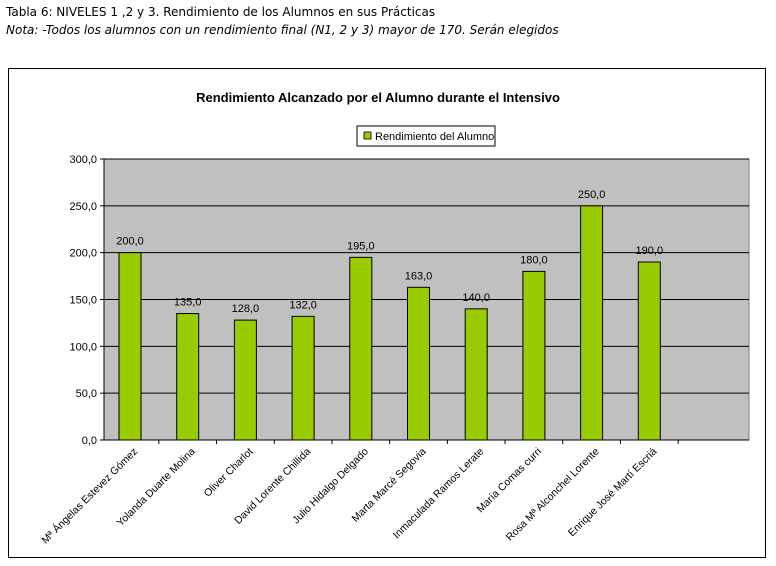 The image size is (776, 566). Describe the element at coordinates (130, 242) in the screenshot. I see `data-label: 200,0` at that location.